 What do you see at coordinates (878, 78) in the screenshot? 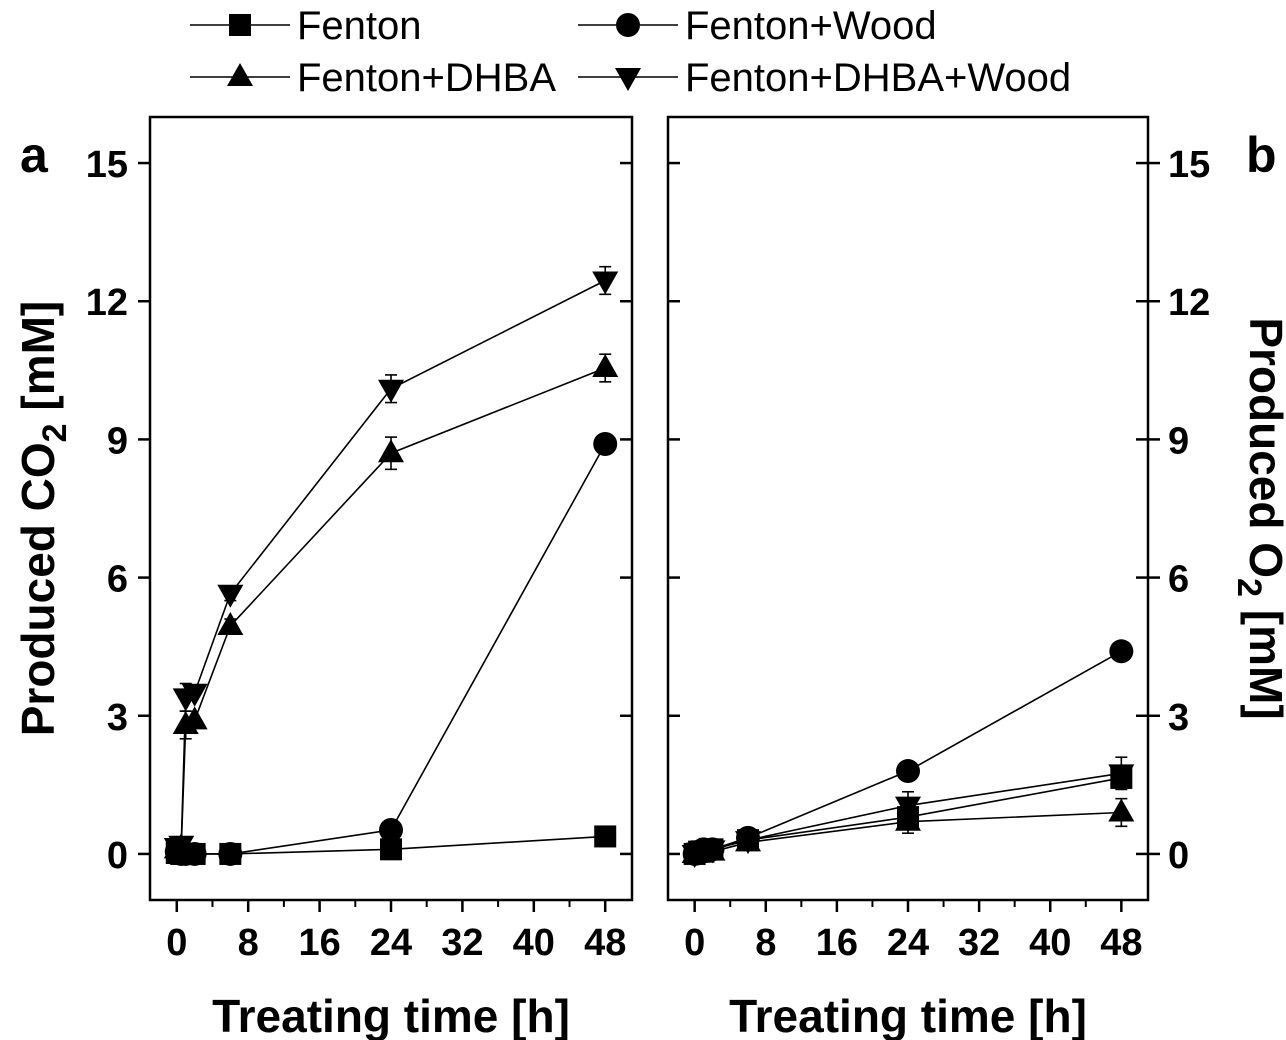
I see `legend-label: Fenton+DHBA+Wood` at bounding box center [878, 78].